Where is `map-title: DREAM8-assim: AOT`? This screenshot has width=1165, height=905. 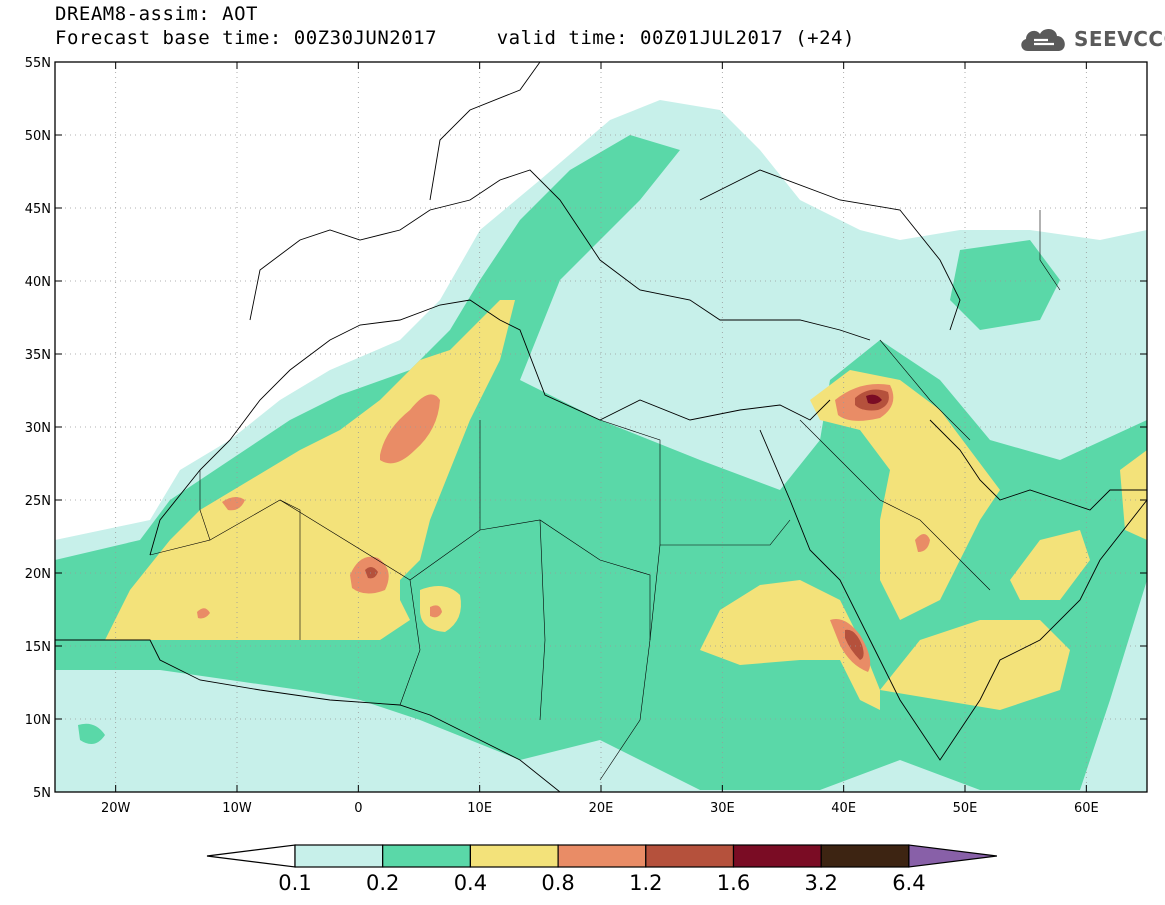
map-title: DREAM8-assim: AOT is located at coordinates (156, 14).